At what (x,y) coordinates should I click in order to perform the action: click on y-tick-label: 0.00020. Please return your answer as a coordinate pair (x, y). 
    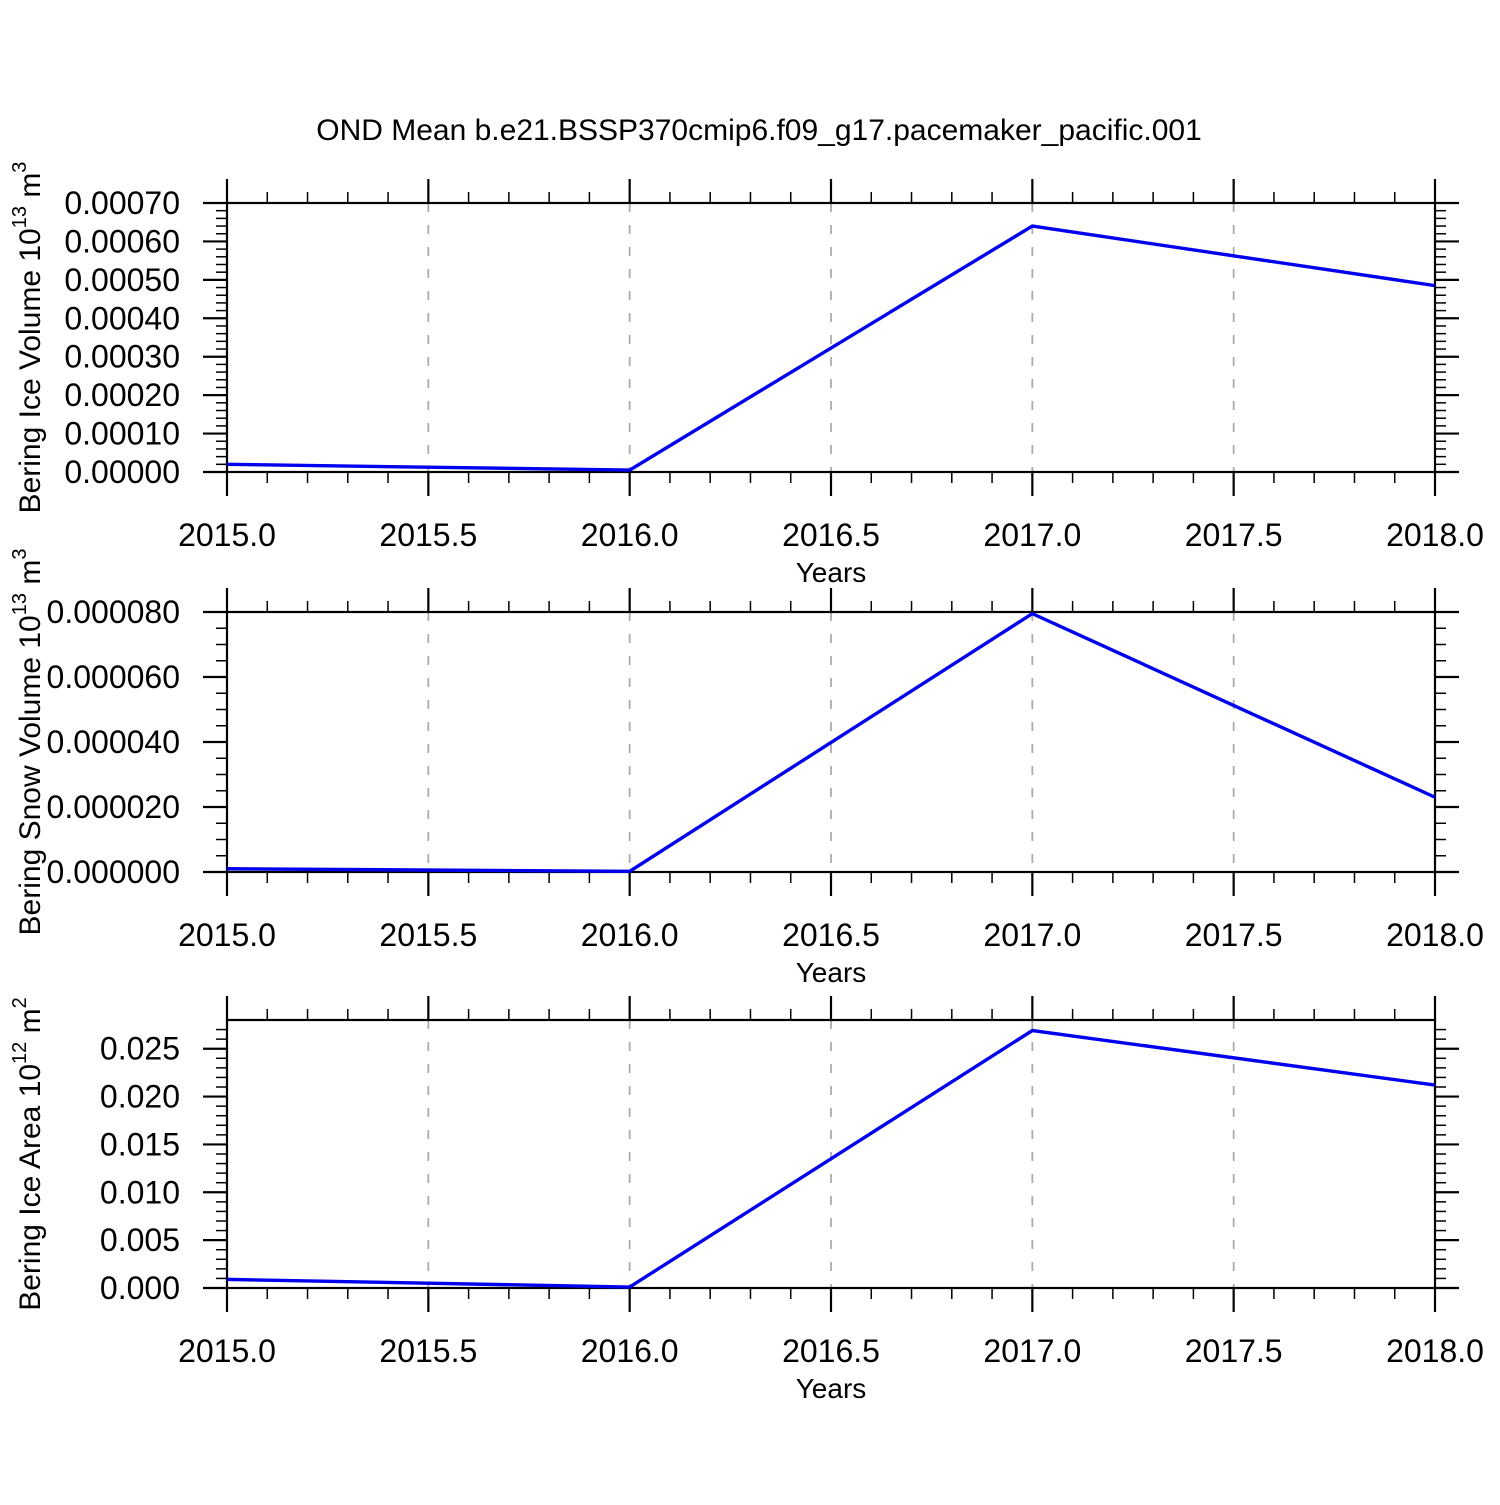
    Looking at the image, I should click on (122, 395).